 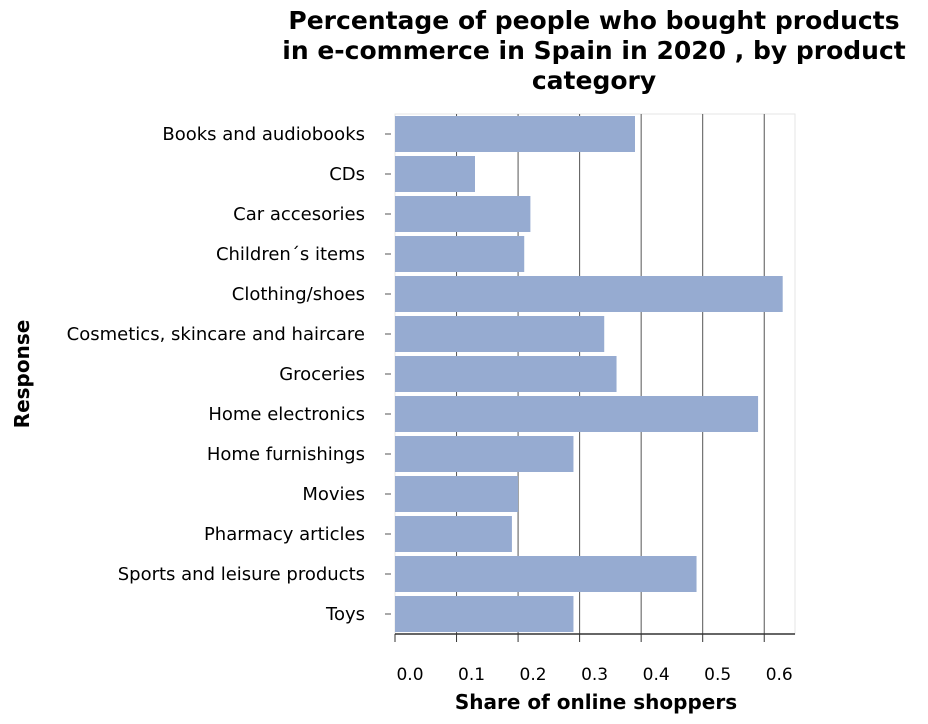 What do you see at coordinates (409, 675) in the screenshot?
I see `x-tick-label: 0.0` at bounding box center [409, 675].